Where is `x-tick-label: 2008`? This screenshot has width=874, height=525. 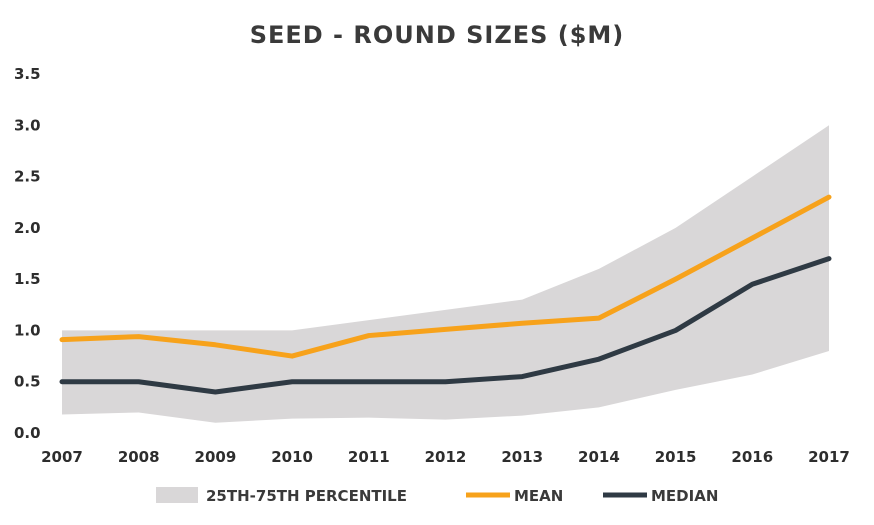
x-tick-label: 2008 is located at coordinates (139, 457).